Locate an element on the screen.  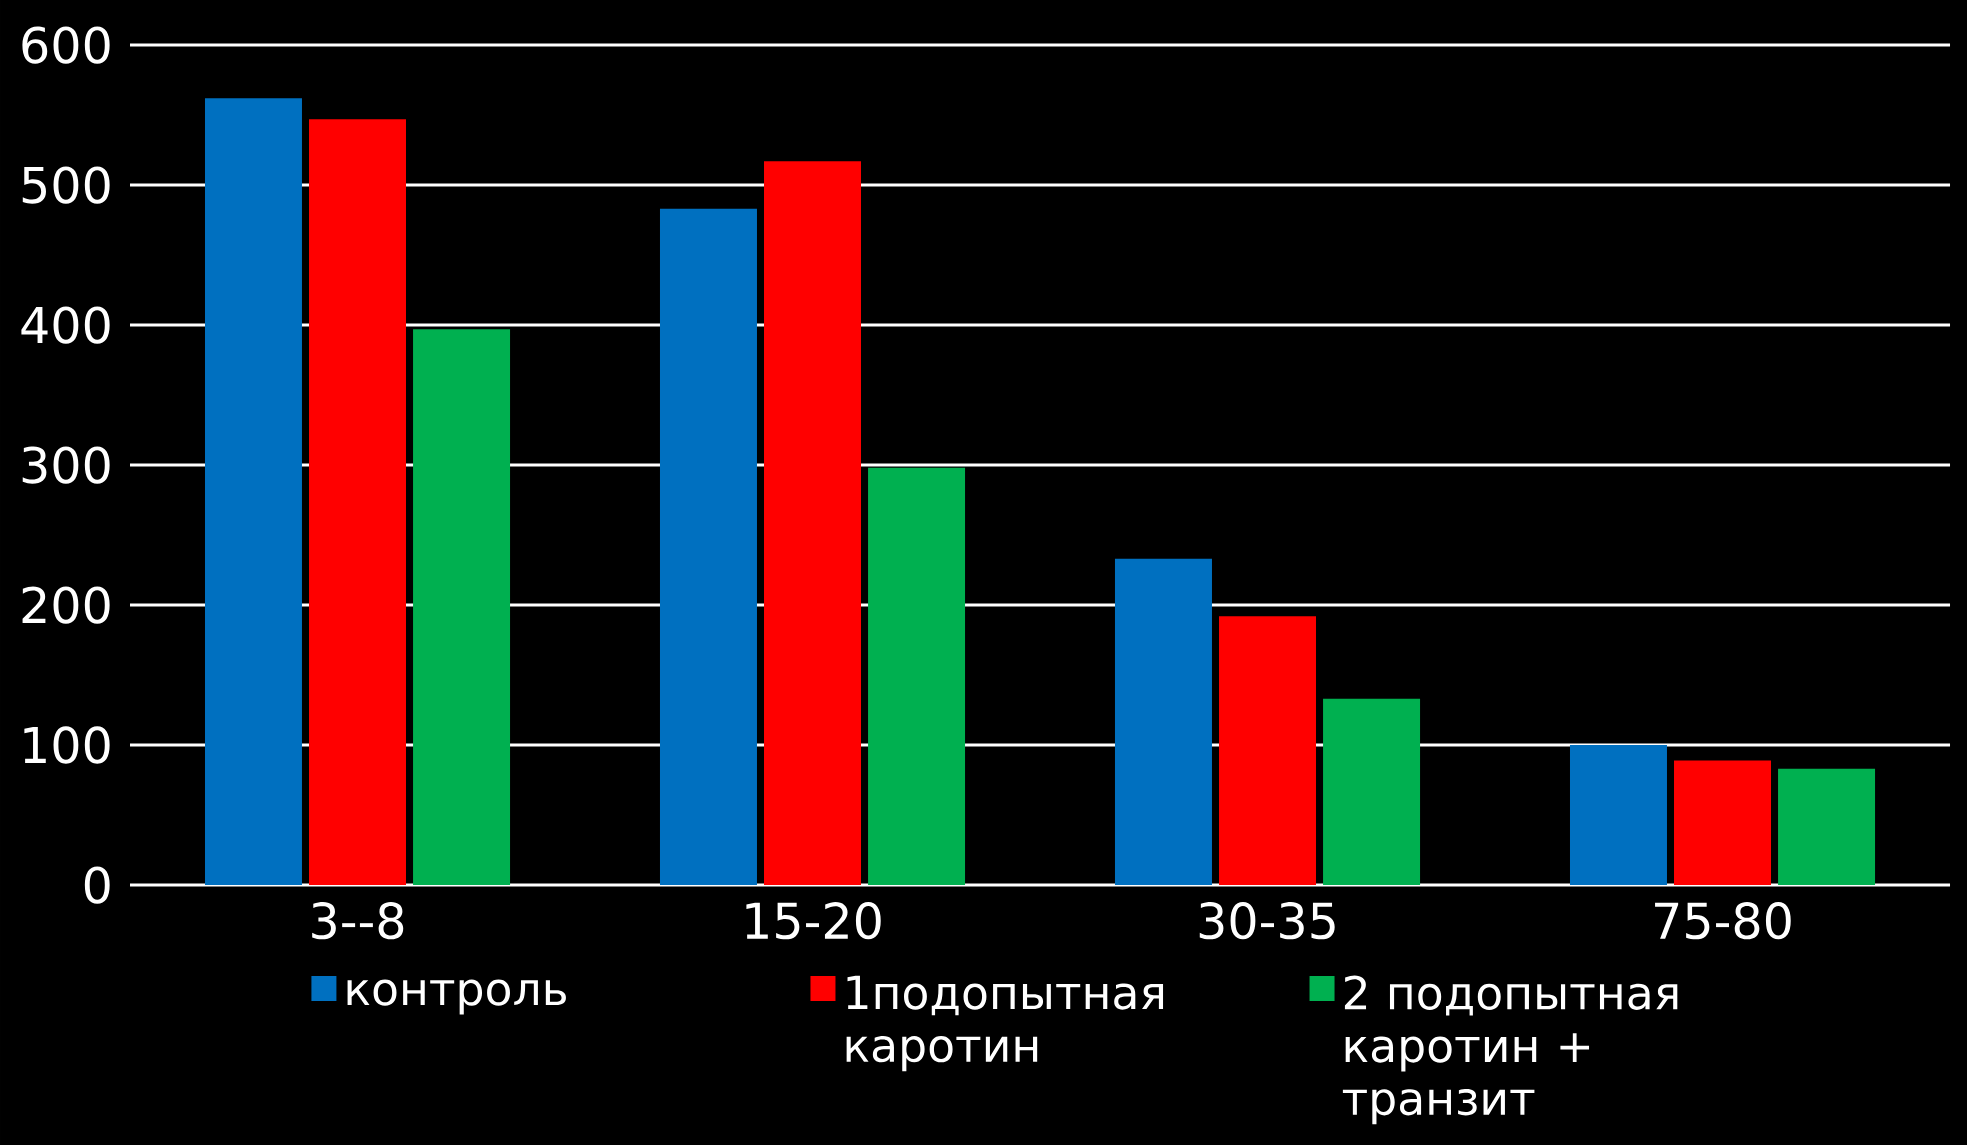
y-tick-label: 100 is located at coordinates (67, 745).